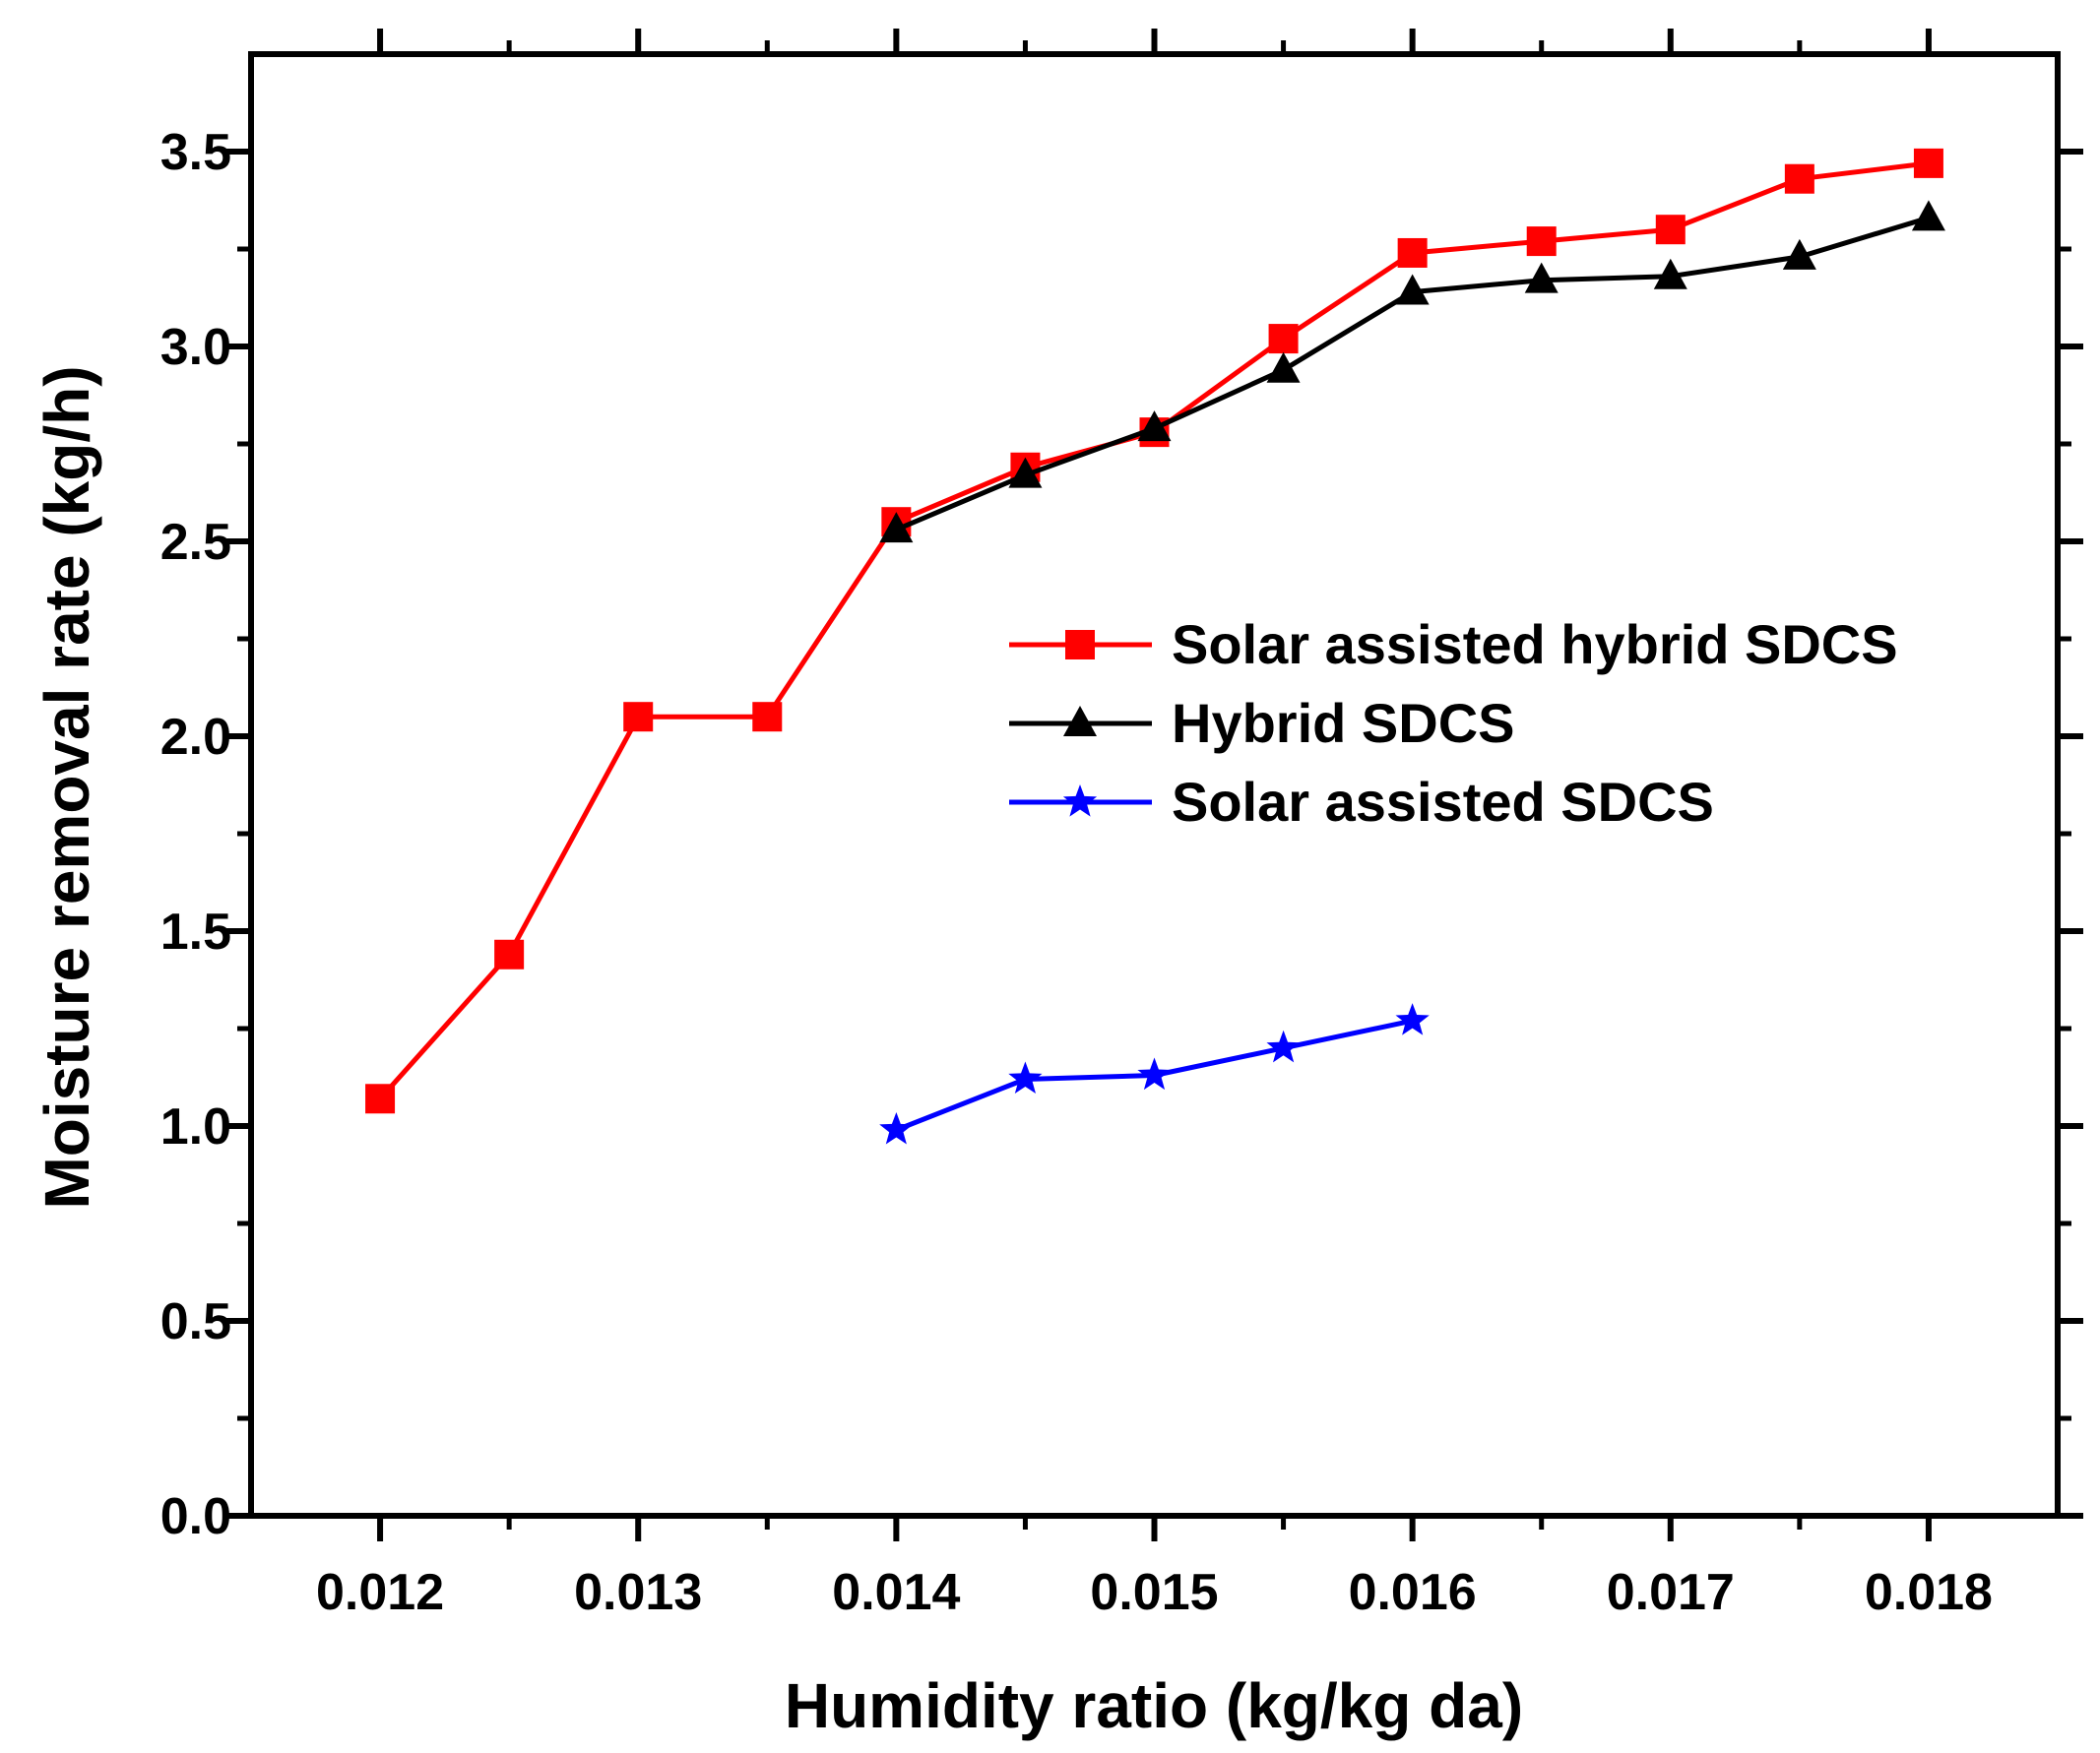 The image size is (2100, 1753). What do you see at coordinates (380, 1592) in the screenshot?
I see `x-tick-label: 0.012` at bounding box center [380, 1592].